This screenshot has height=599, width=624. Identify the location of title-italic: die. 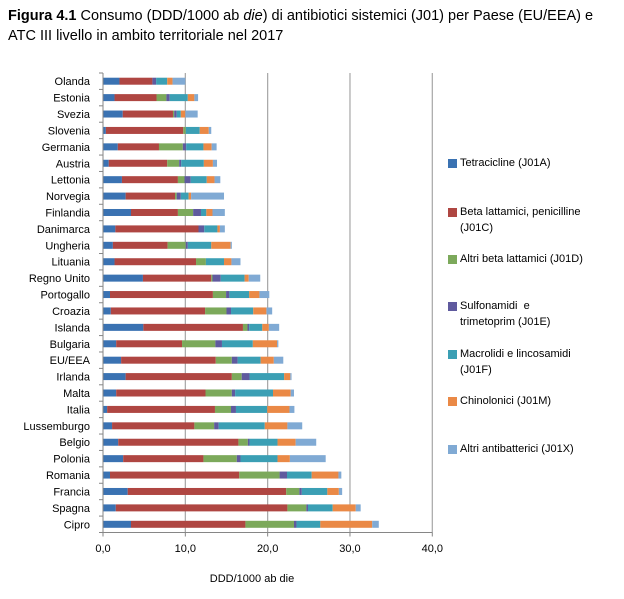
(253, 16).